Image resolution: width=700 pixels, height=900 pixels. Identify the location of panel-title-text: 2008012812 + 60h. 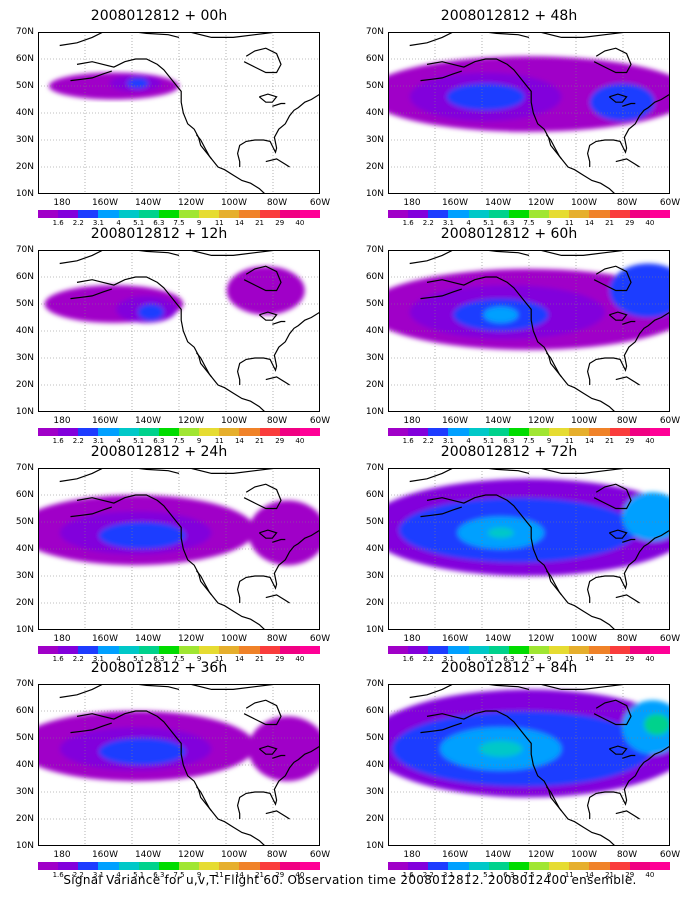
(509, 234).